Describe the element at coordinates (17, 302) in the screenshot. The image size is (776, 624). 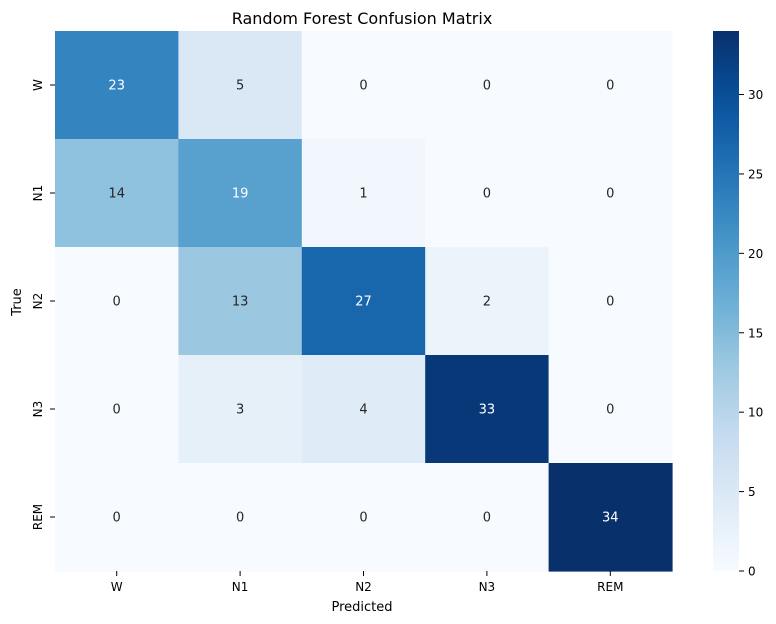
I see `y-axis-label: True` at that location.